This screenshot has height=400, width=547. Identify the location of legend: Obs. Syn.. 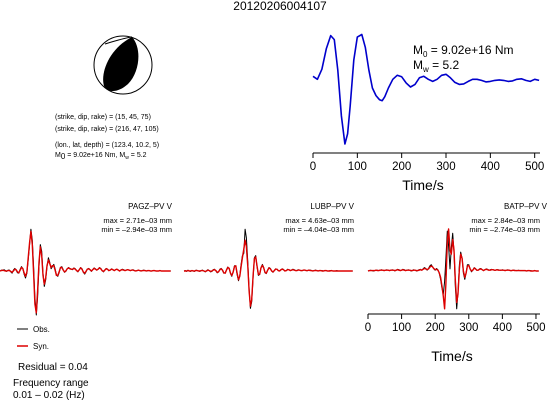
(33, 338).